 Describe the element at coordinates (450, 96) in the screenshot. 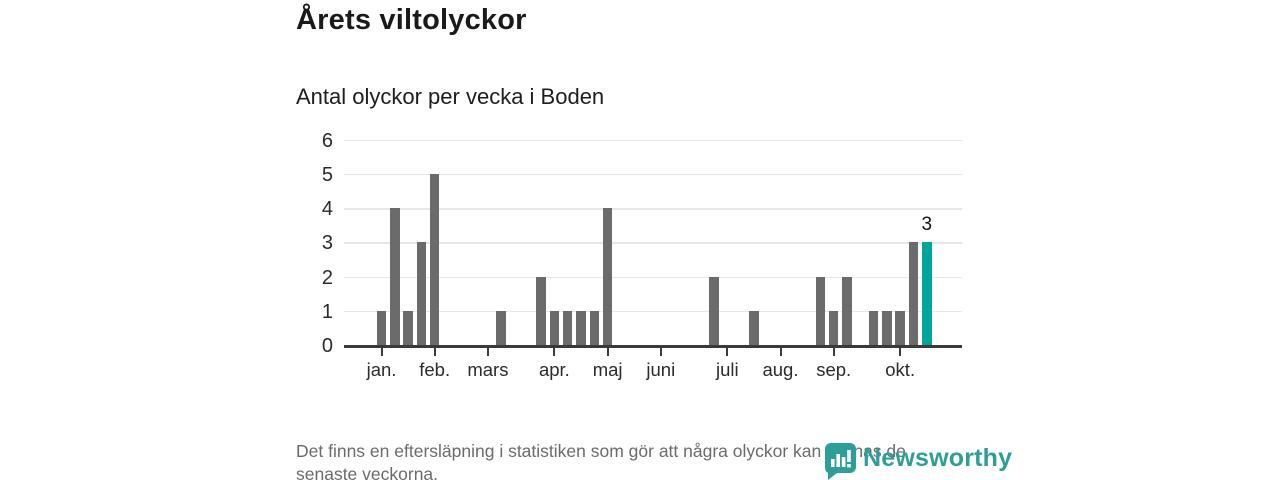

I see `chart-subtitle: Antal olyckor per vecka i Boden` at that location.